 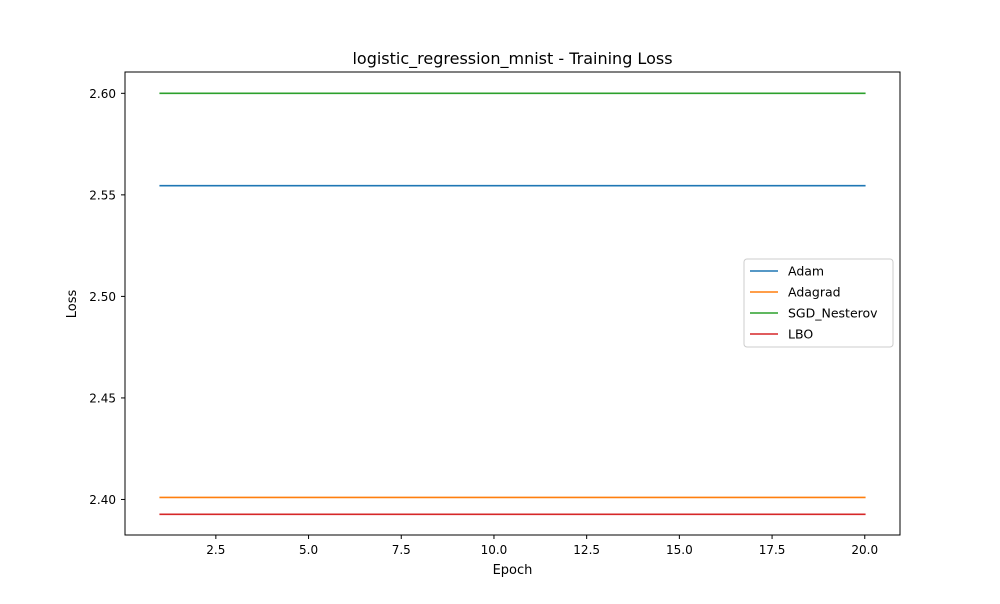 I want to click on x-tick-label: 7.5, so click(x=401, y=550).